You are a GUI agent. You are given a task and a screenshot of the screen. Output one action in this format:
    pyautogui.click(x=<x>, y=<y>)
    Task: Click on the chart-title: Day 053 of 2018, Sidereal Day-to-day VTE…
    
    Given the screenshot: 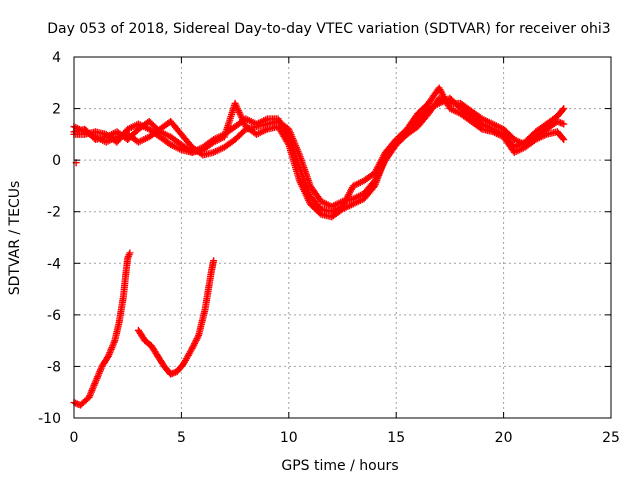 What is the action you would take?
    pyautogui.click(x=328, y=29)
    